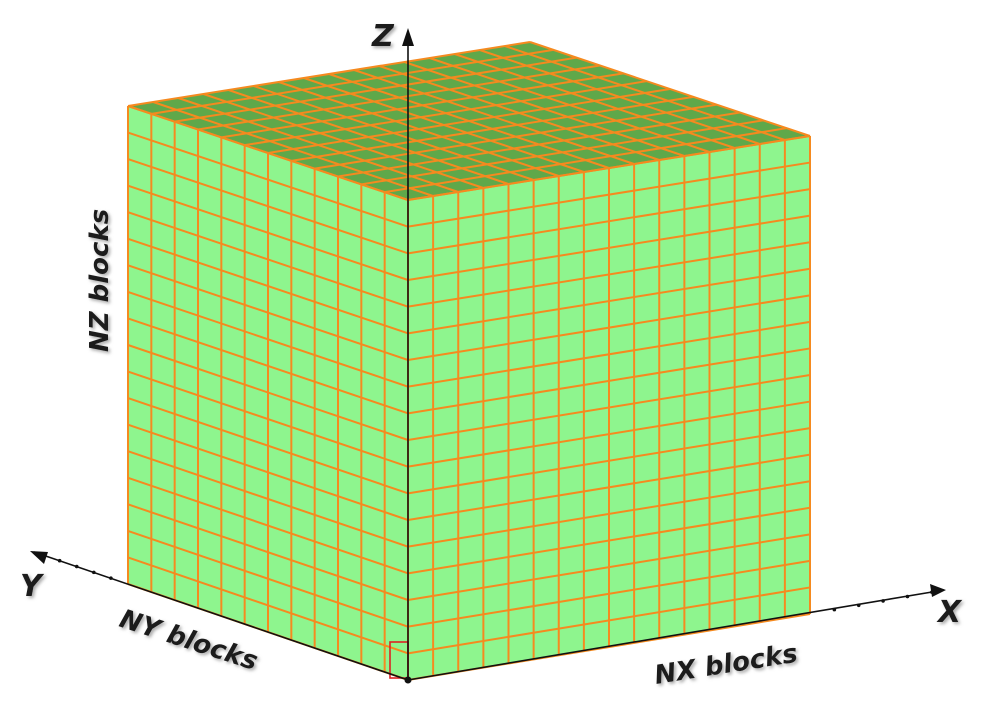  Describe the element at coordinates (408, 37) in the screenshot. I see `z-axis-arrowhead` at that location.